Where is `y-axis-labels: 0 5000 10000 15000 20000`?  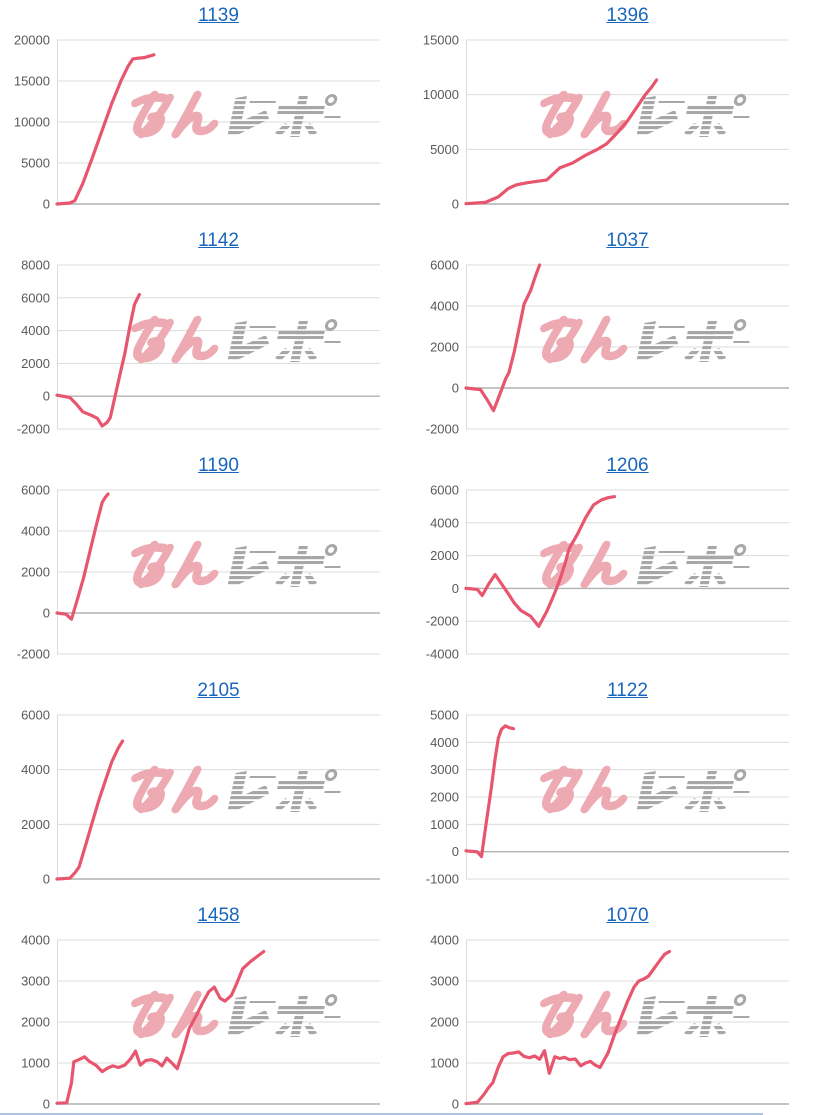
y-axis-labels: 0 5000 10000 15000 20000 is located at coordinates (32, 122).